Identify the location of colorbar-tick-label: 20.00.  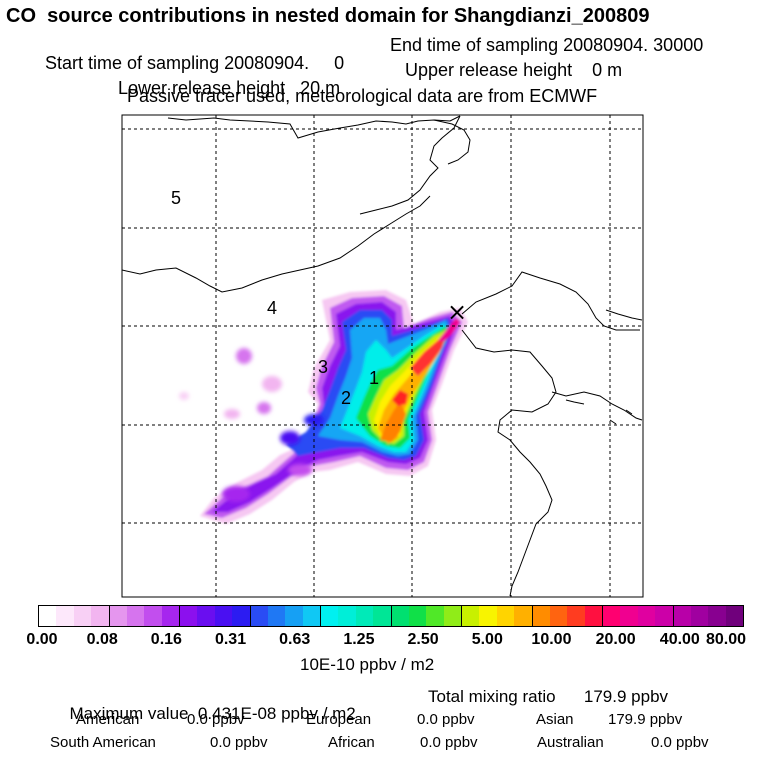
(615, 639).